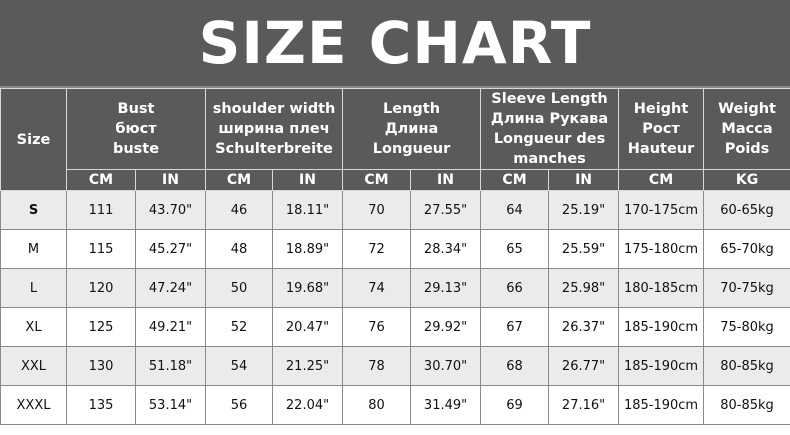 The width and height of the screenshot is (790, 435). What do you see at coordinates (549, 99) in the screenshot?
I see `group-header-line: Sleeve Length` at bounding box center [549, 99].